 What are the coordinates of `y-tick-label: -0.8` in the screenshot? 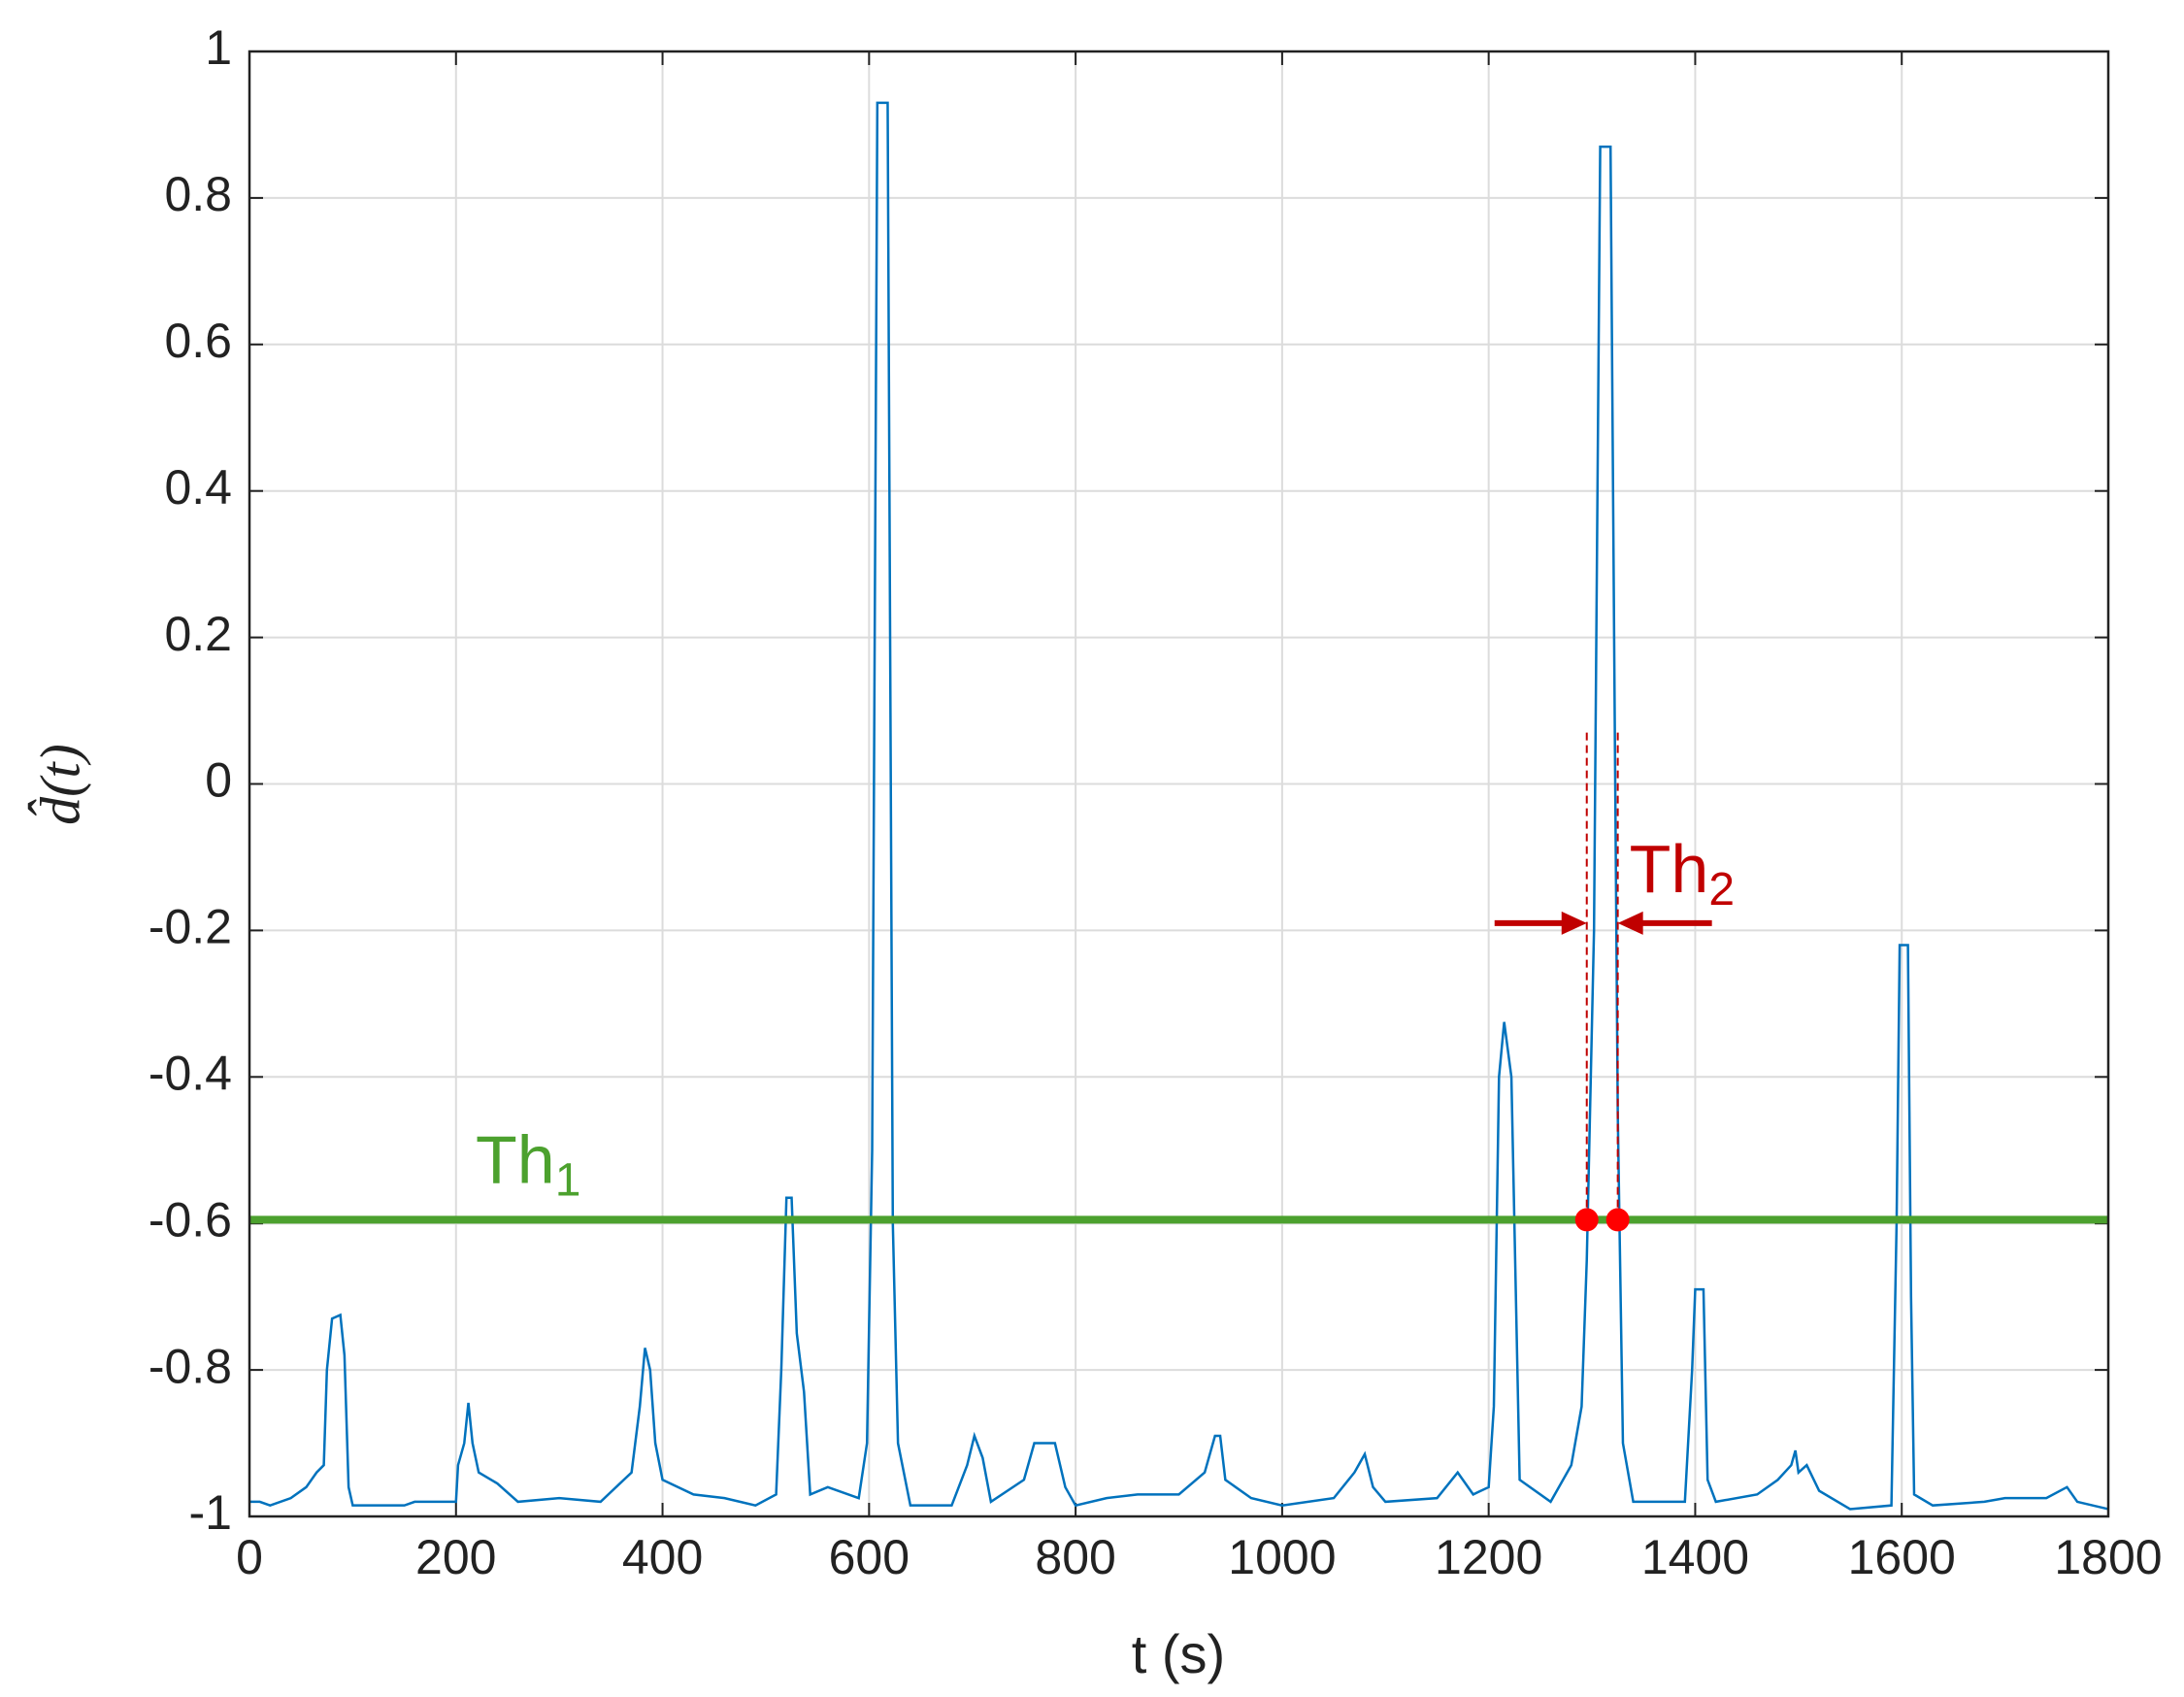 It's located at (190, 1366).